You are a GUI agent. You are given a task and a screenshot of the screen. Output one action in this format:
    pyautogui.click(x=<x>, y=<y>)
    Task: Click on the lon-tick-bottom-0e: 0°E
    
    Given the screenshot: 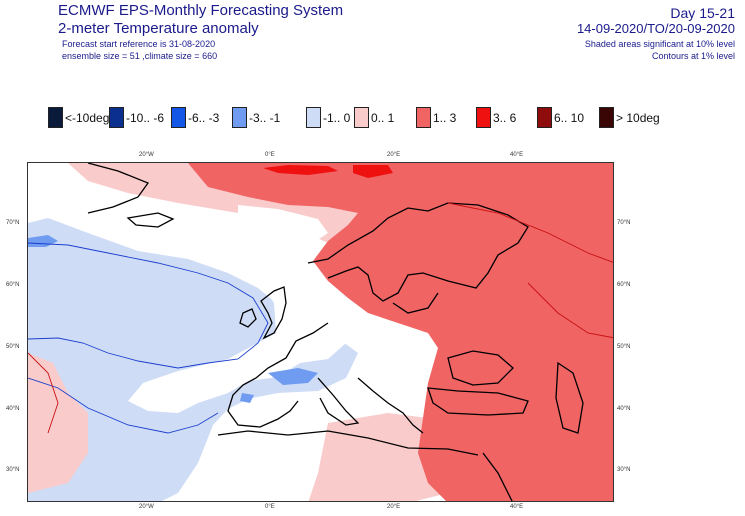 What is the action you would take?
    pyautogui.click(x=270, y=507)
    